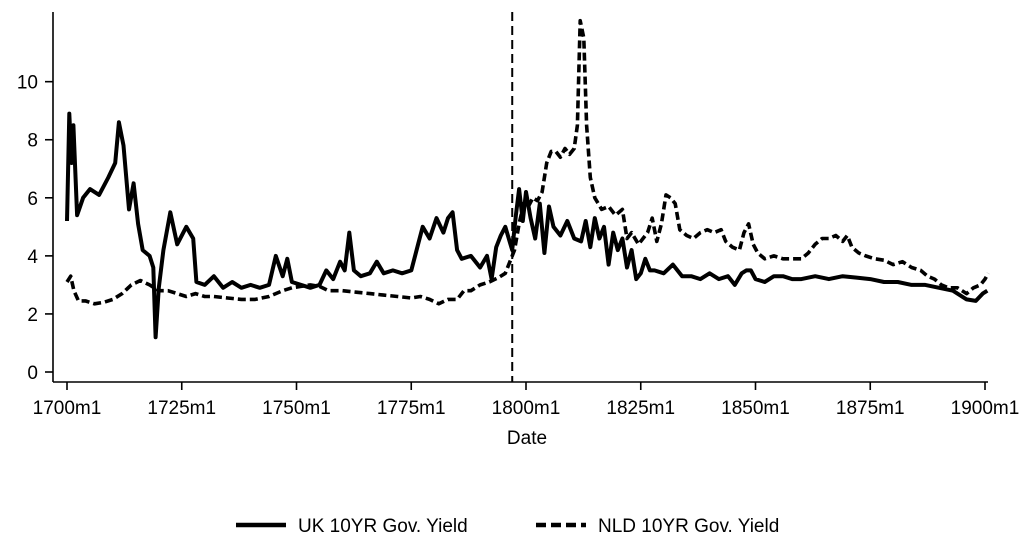 Image resolution: width=1024 pixels, height=549 pixels. I want to click on x-tick-label: 1750m1, so click(296, 408).